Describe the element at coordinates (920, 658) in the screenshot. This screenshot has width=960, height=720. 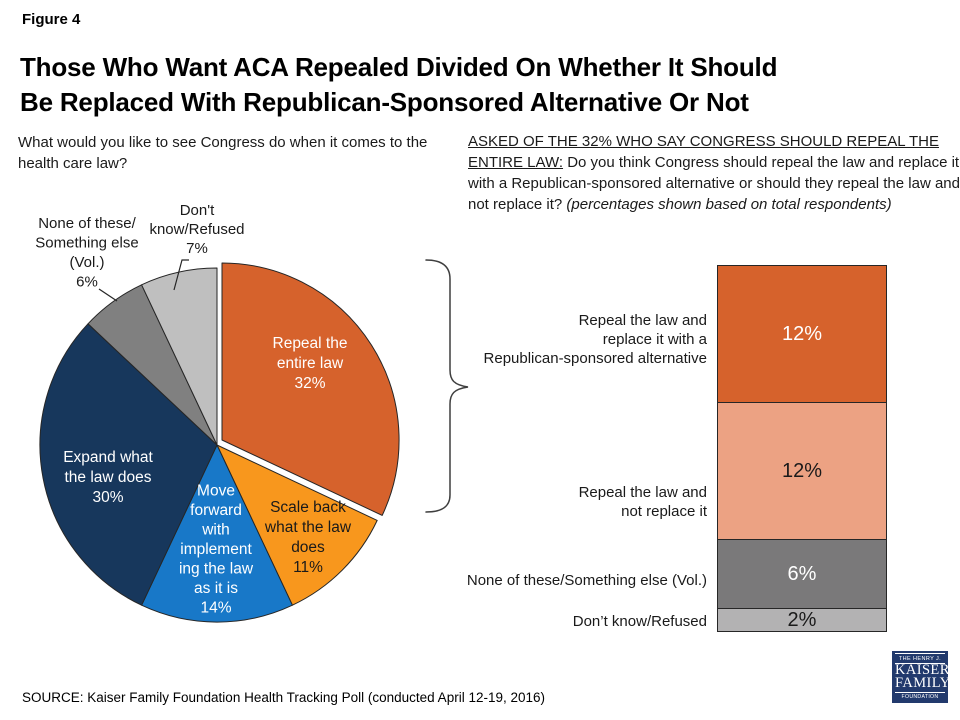
I see `kff-logo-top-text: THE HENRY J.` at that location.